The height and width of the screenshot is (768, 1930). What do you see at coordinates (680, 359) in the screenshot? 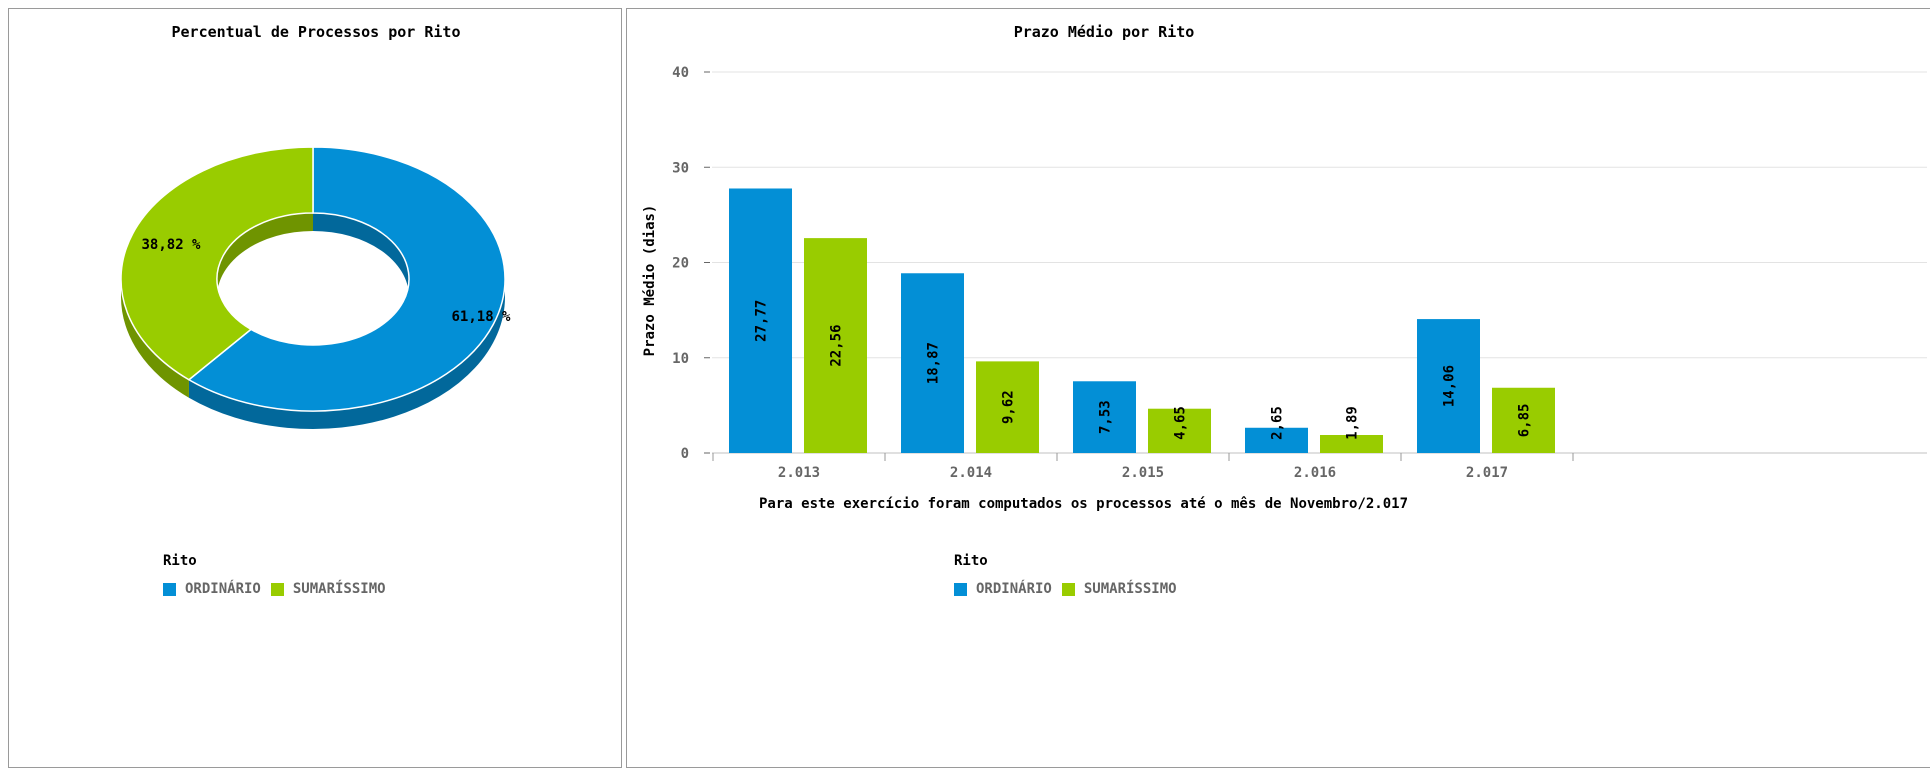
I see `y-tick-label: 10` at bounding box center [680, 359].